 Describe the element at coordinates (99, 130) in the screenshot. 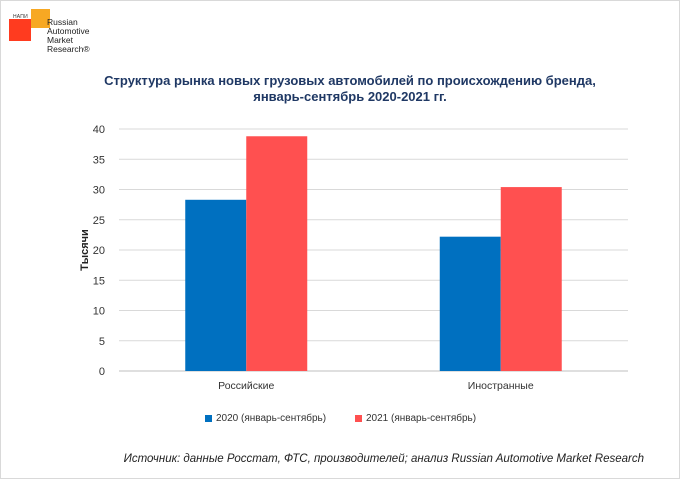

I see `y-tick-label: 40` at that location.